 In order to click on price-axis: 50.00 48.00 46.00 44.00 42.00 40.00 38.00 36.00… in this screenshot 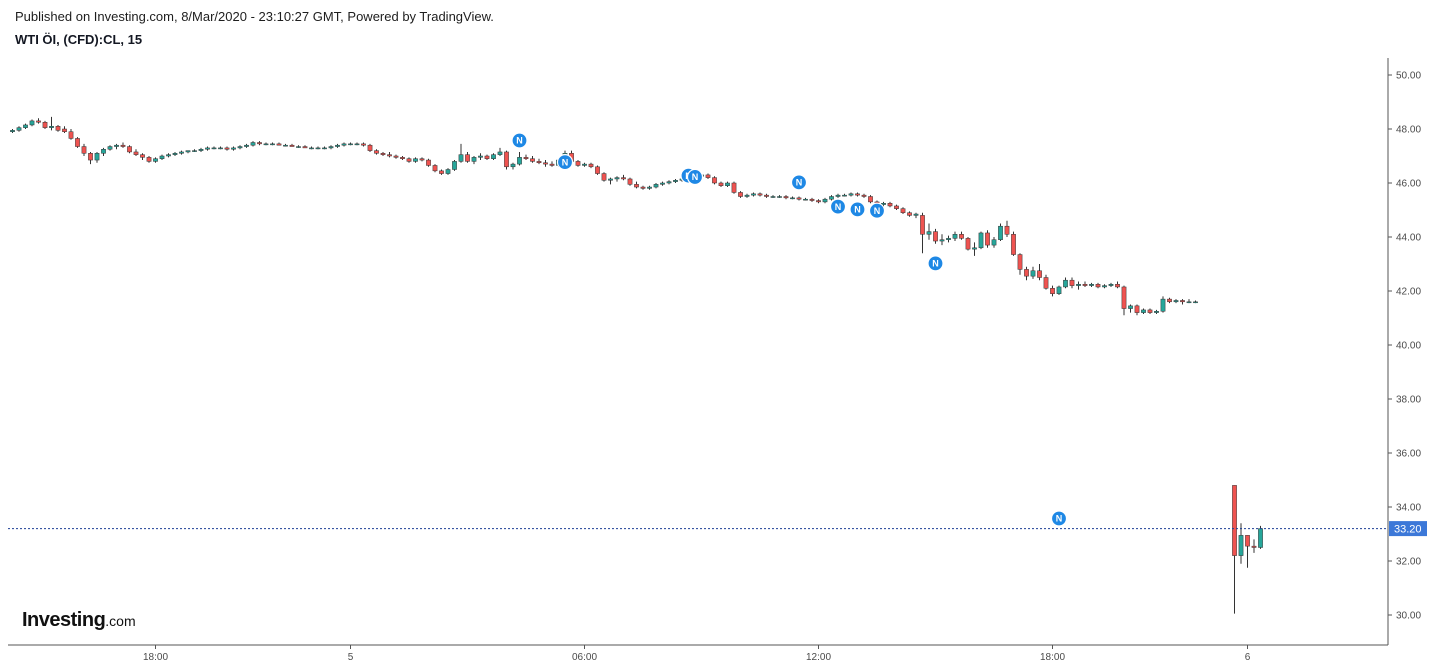, I will do `click(1407, 351)`.